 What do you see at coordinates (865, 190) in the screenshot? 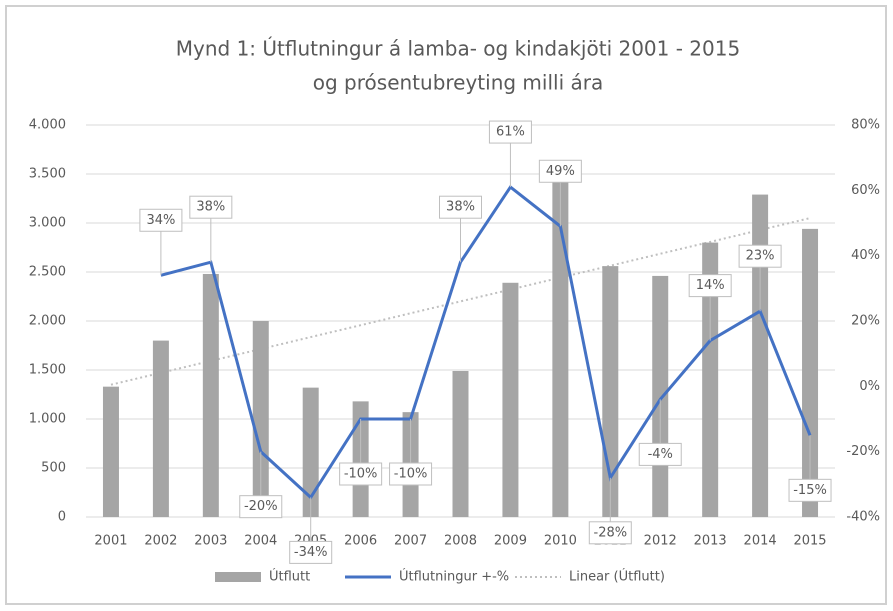
I see `y2-tick-label: 60%` at bounding box center [865, 190].